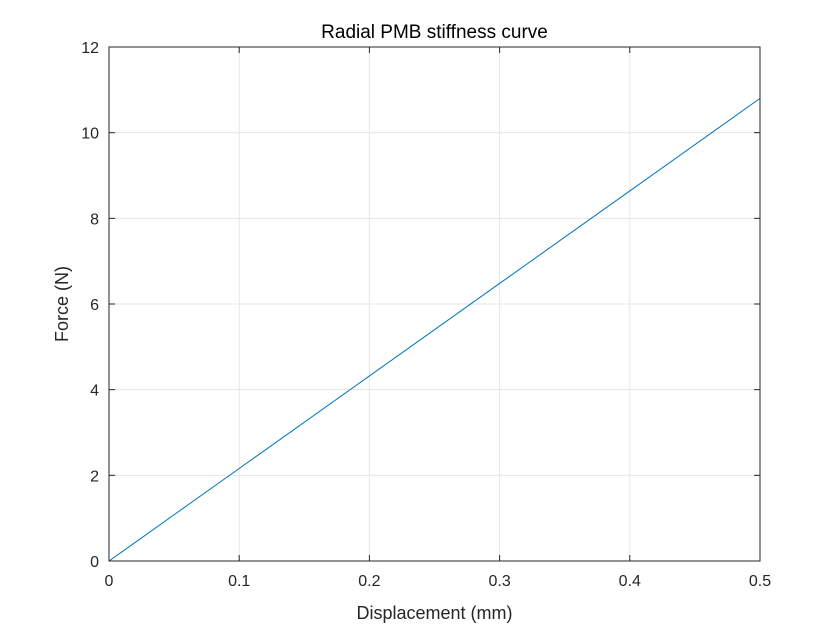  I want to click on chart-title: Radial PMB stiffness curve, so click(434, 32).